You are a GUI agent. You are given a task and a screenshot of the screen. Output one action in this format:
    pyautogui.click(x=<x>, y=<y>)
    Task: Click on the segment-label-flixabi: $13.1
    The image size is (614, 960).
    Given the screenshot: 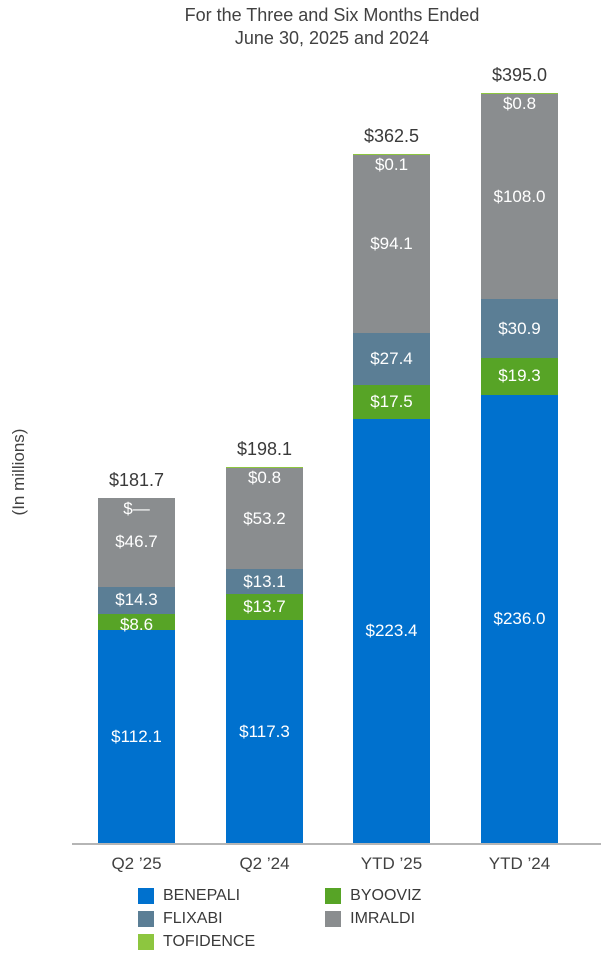 What is the action you would take?
    pyautogui.click(x=264, y=581)
    